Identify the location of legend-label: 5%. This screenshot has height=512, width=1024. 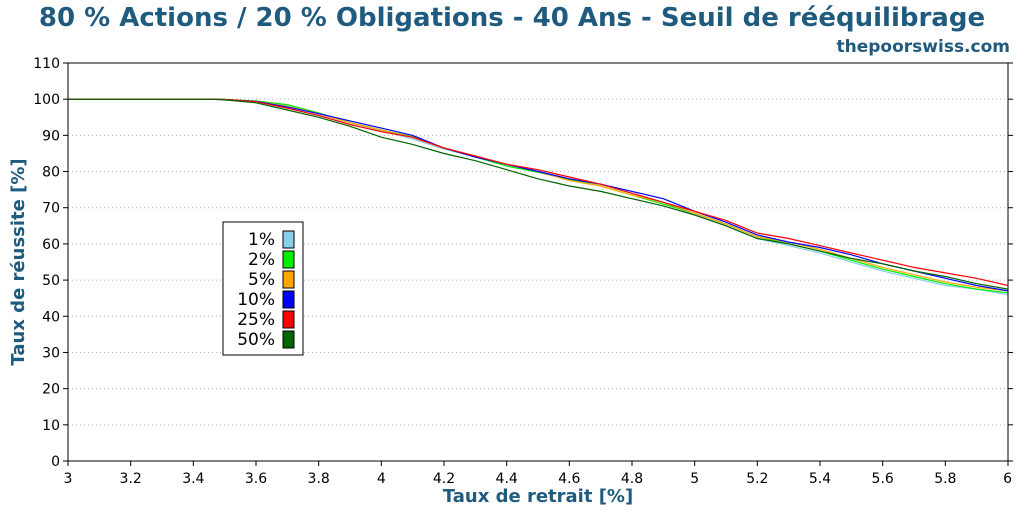
(261, 280).